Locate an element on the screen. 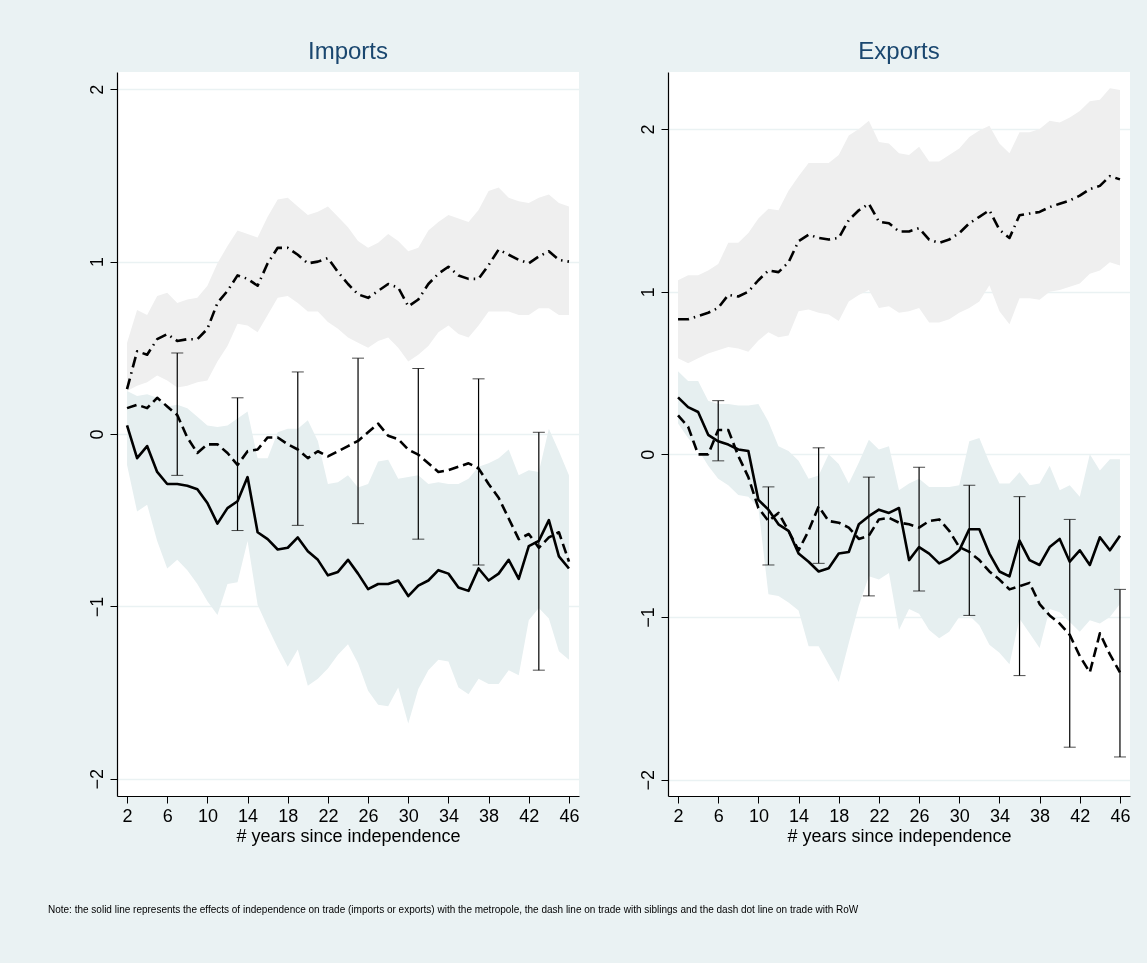  chart-title: Exports is located at coordinates (899, 50).